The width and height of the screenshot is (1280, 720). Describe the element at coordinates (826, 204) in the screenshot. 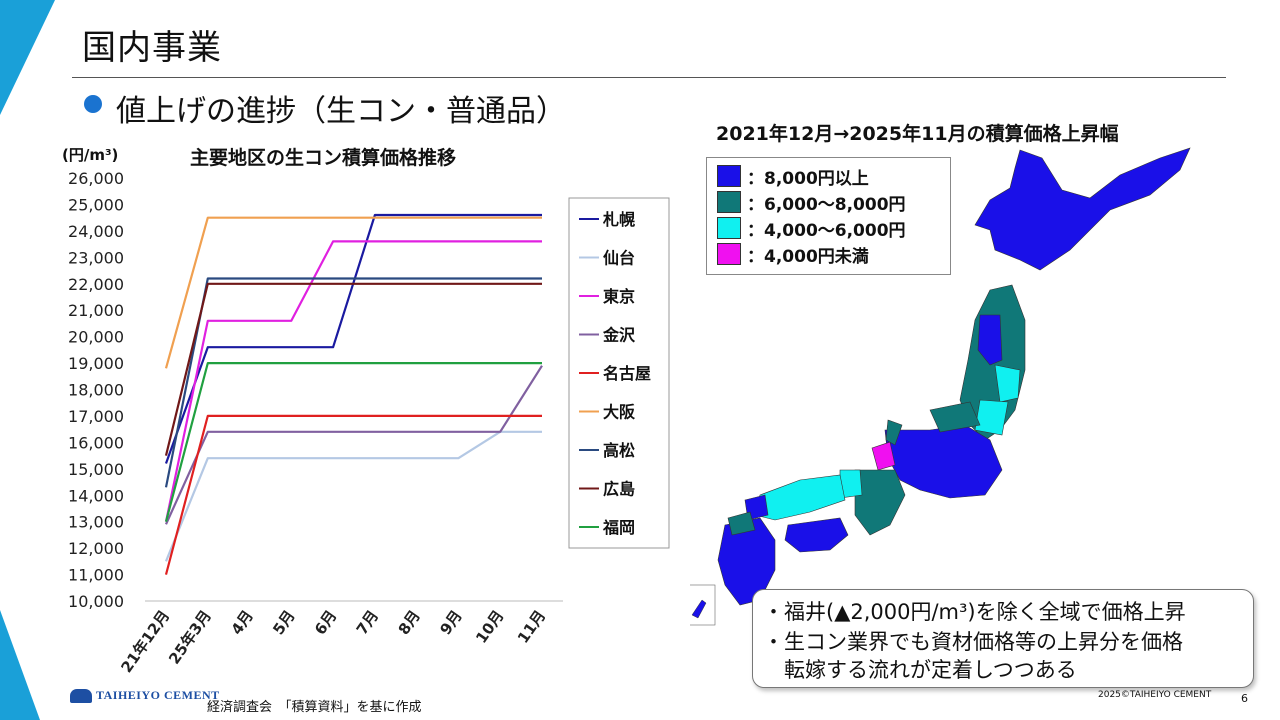

I see `map-legend-label: ：6,000～8,000円` at that location.